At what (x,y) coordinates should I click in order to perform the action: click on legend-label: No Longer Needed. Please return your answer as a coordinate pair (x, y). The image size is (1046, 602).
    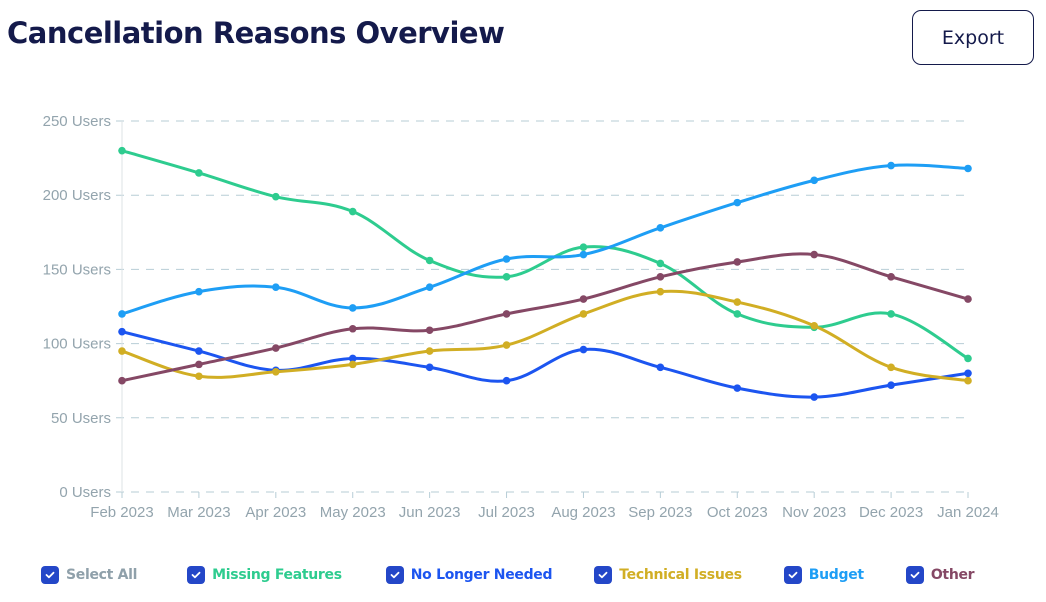
    Looking at the image, I should click on (481, 575).